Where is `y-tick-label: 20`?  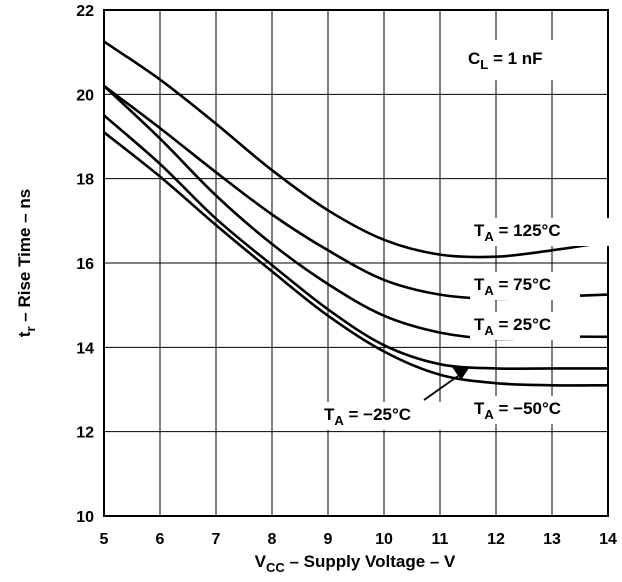 y-tick-label: 20 is located at coordinates (85, 95).